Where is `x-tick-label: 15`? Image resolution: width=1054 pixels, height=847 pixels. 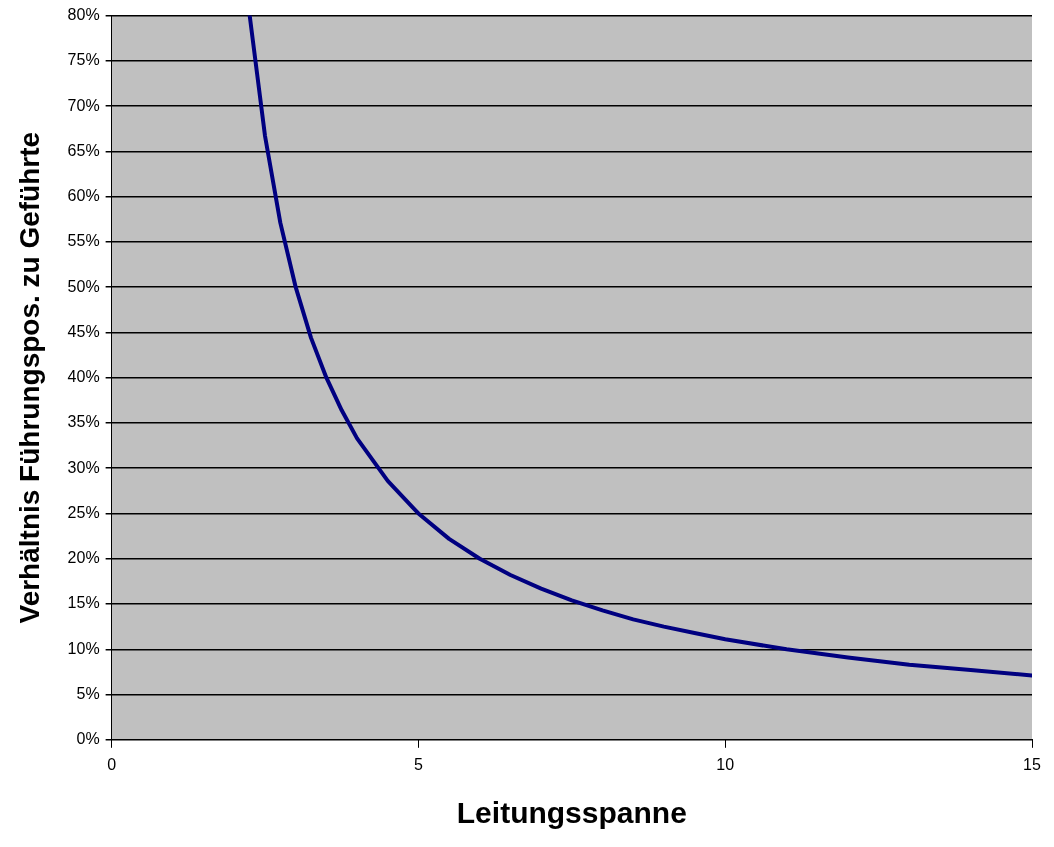 x-tick-label: 15 is located at coordinates (1032, 764).